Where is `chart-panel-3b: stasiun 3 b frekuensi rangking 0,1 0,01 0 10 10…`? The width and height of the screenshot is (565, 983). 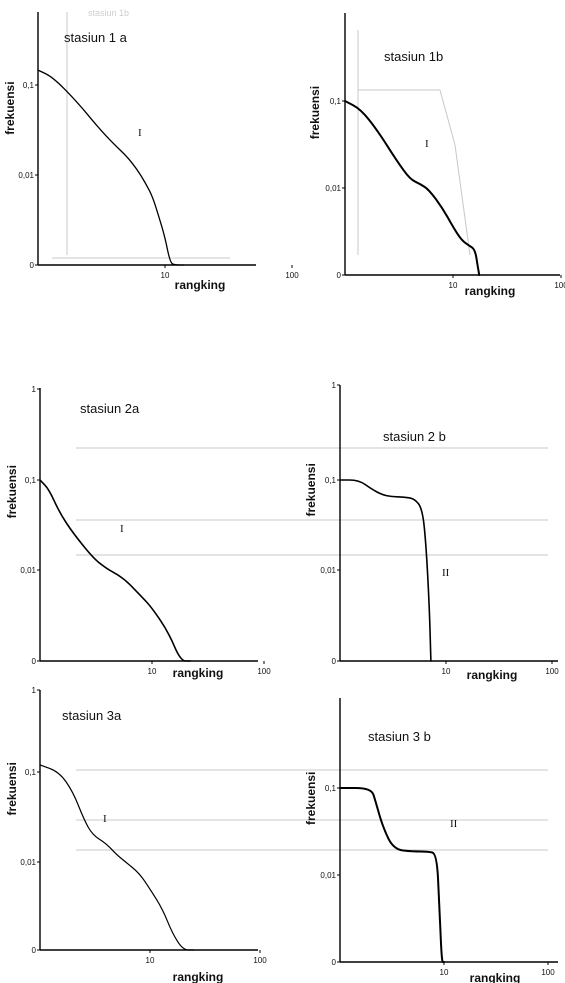
chart-panel-3b: stasiun 3 b frekuensi rangking 0,1 0,01 0 10 10… is located at coordinates (431, 840).